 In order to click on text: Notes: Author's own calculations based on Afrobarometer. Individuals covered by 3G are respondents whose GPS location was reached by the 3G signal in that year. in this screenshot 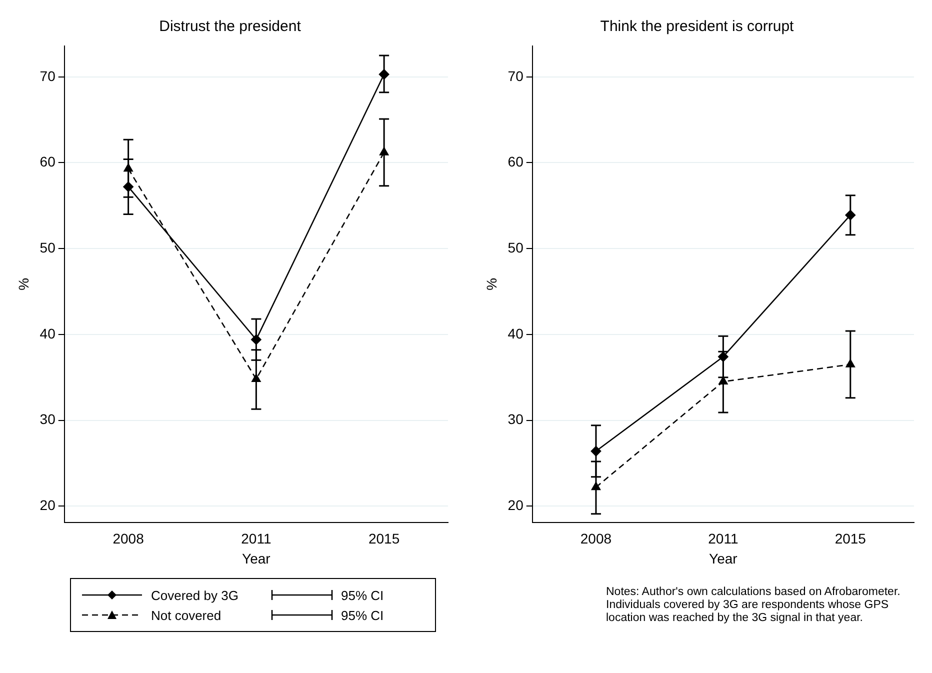, I will do `click(754, 605)`.